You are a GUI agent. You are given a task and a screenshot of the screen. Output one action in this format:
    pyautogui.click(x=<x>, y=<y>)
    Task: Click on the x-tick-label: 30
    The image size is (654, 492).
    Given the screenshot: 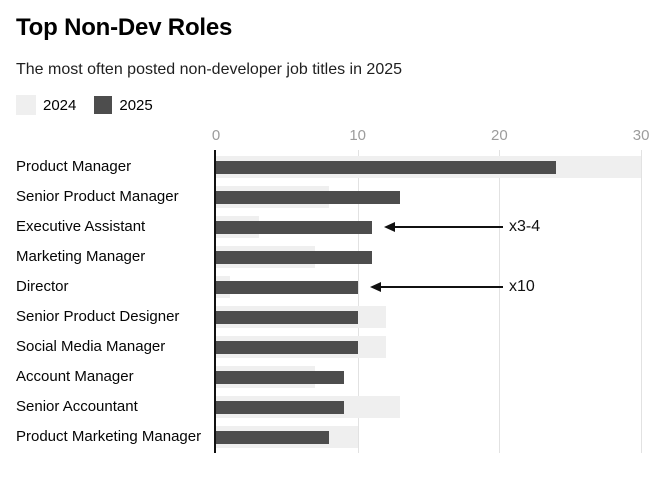 What is the action you would take?
    pyautogui.click(x=641, y=135)
    